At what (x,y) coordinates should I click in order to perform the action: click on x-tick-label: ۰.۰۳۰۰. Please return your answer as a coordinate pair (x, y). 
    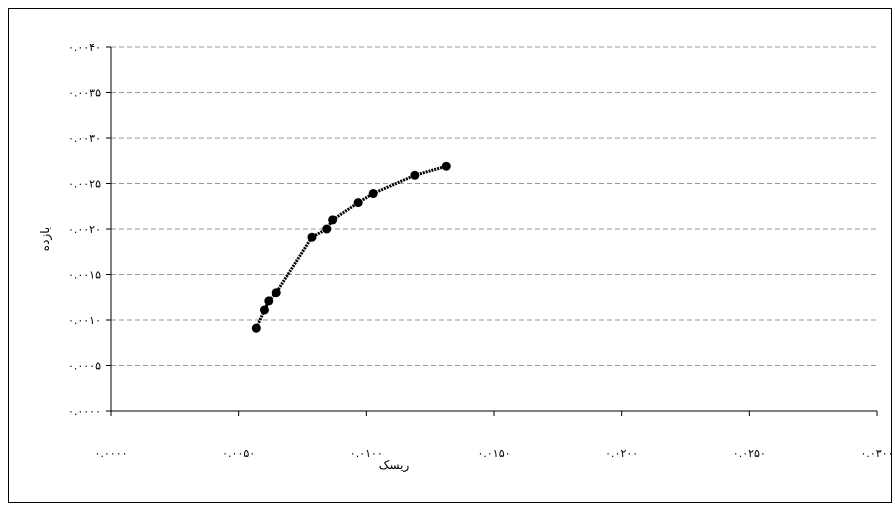
    Looking at the image, I should click on (876, 453).